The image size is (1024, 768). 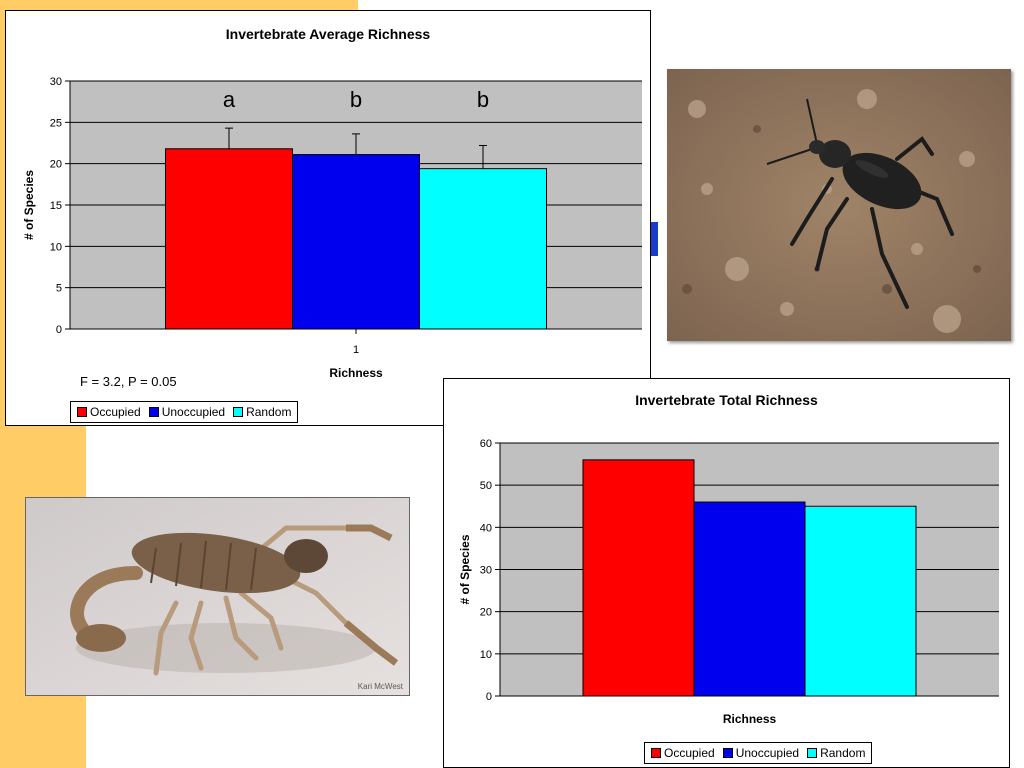 I want to click on y-tick-label: 50, so click(x=486, y=486).